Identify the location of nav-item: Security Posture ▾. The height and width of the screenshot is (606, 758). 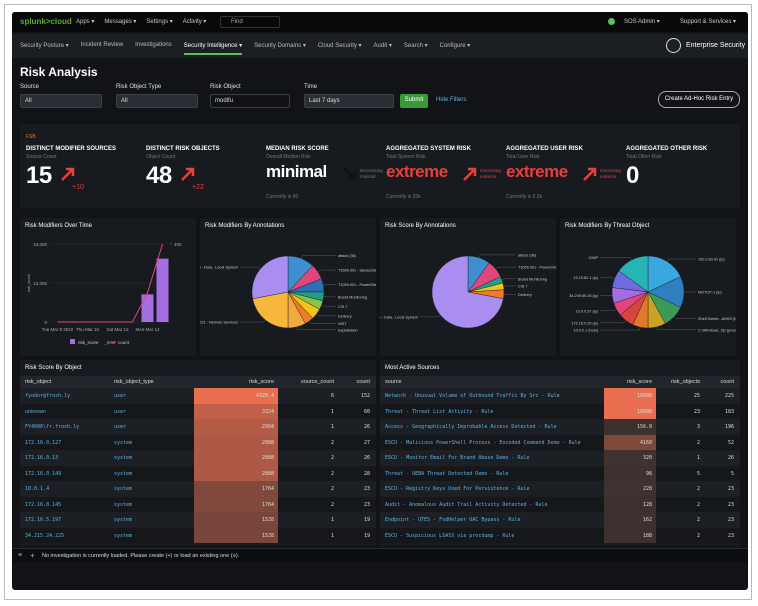
(44, 46).